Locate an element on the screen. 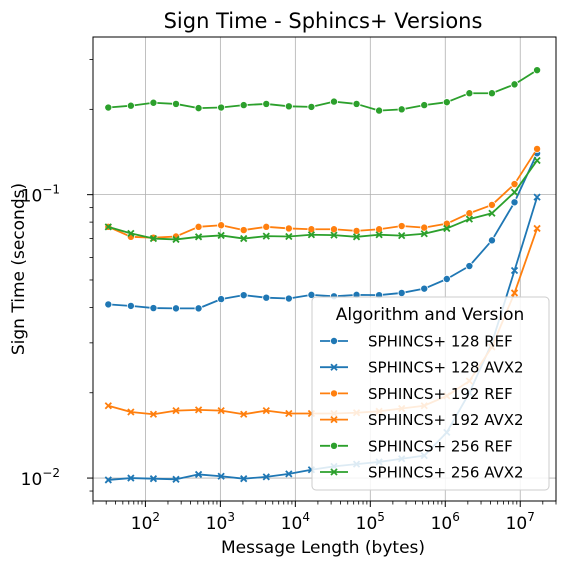 This screenshot has width=565, height=564. x-axis-title: Message Length (bytes) is located at coordinates (323, 548).